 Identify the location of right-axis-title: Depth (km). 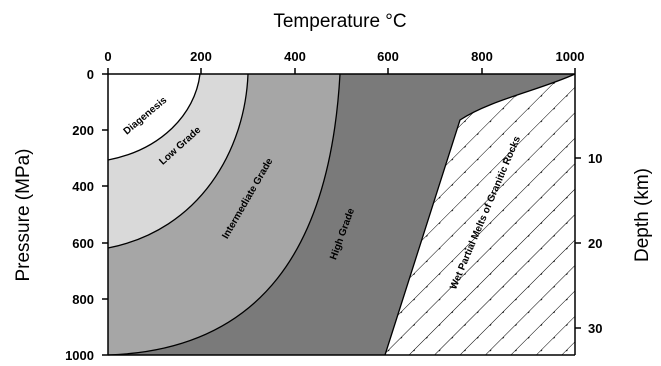
(642, 215).